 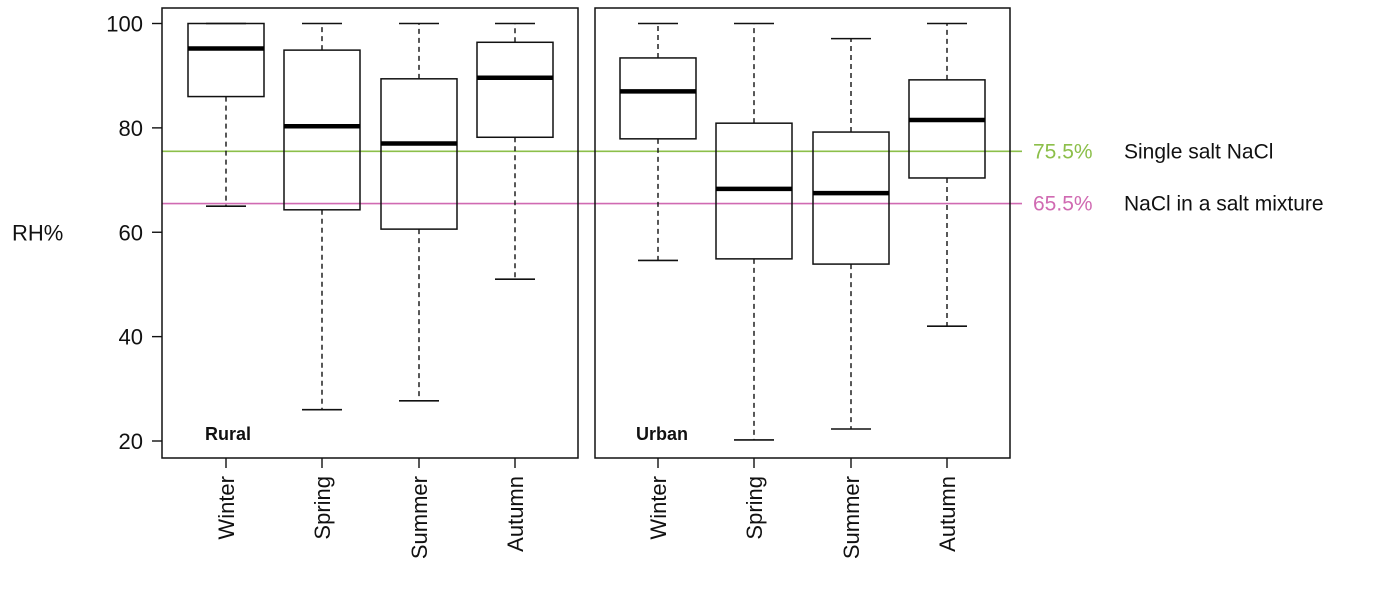 I want to click on y-tick-label: 40, so click(x=131, y=337).